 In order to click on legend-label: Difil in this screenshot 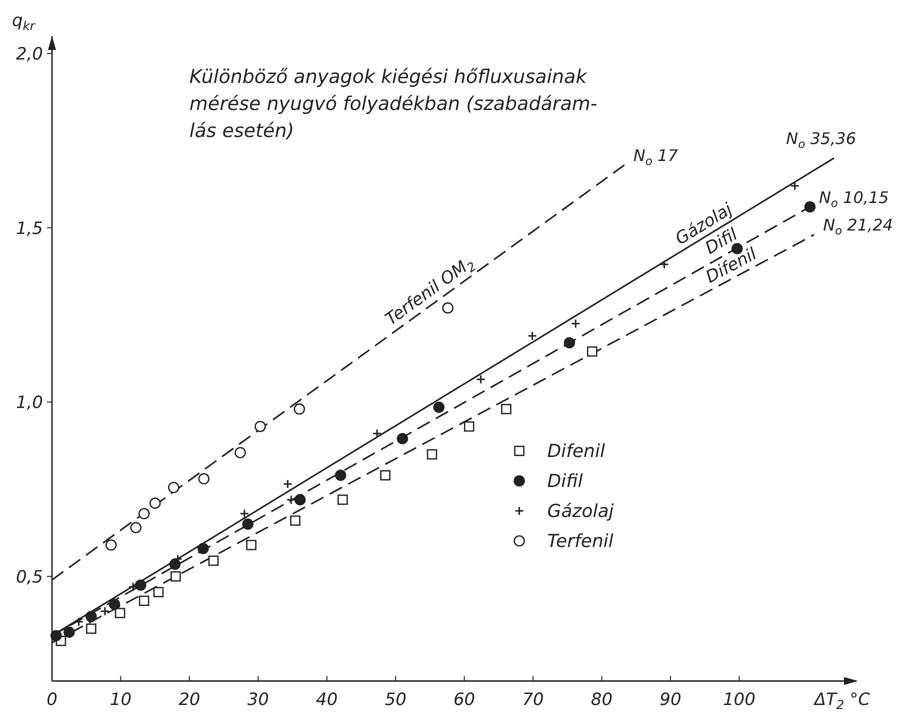, I will do `click(565, 481)`.